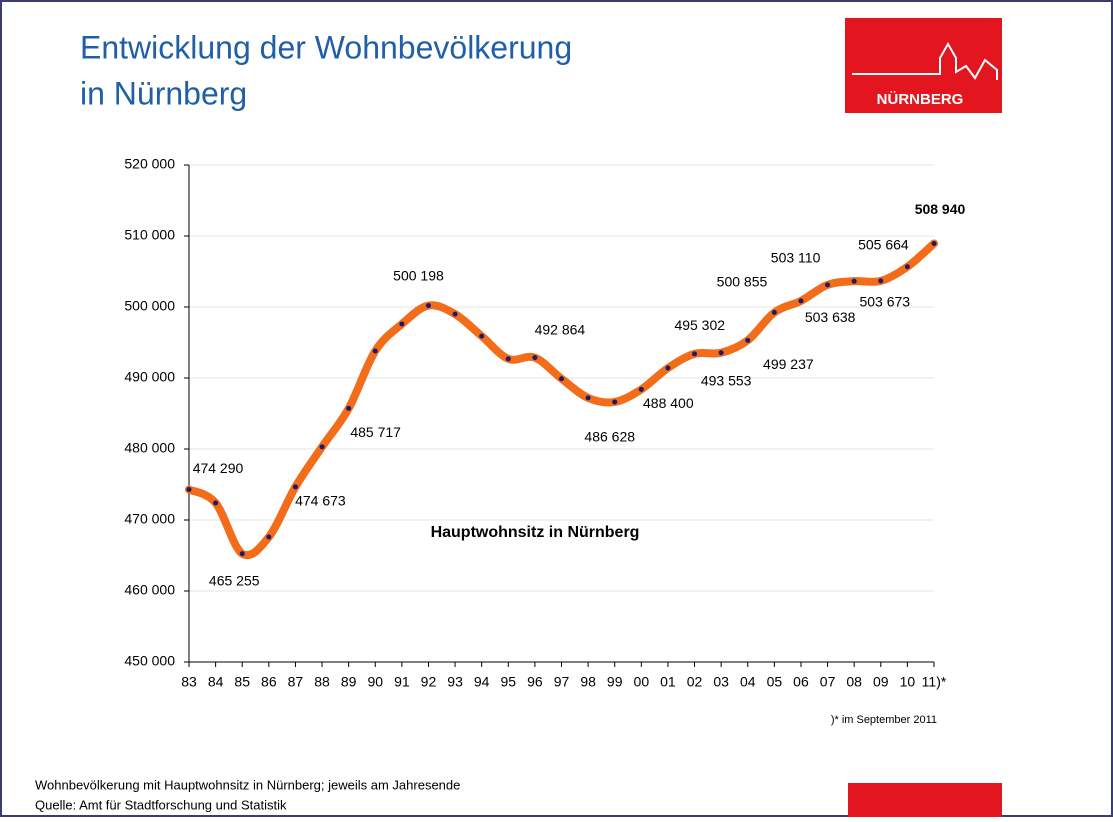 This screenshot has height=822, width=1113. I want to click on x-tick-label: 04, so click(748, 682).